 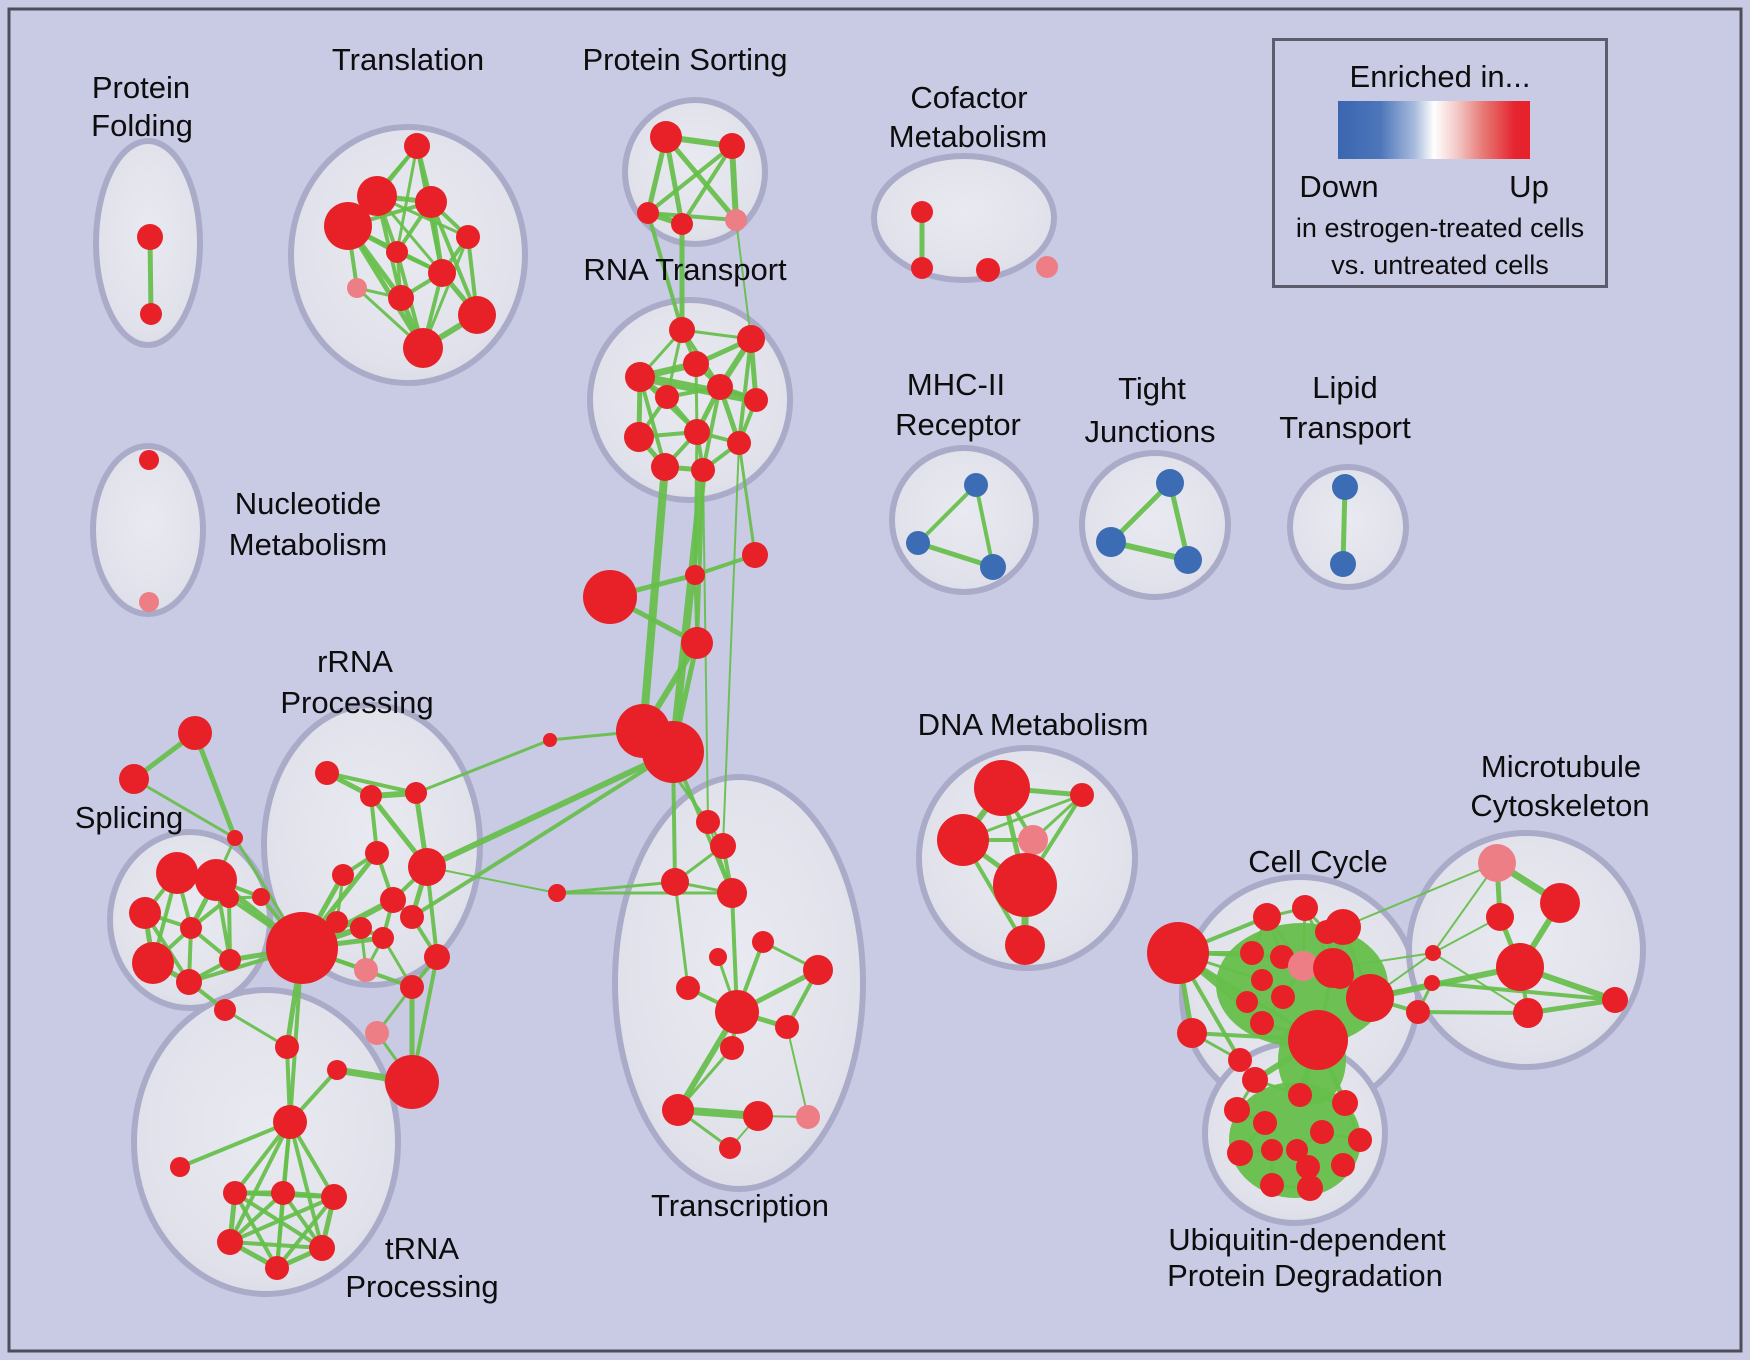 What do you see at coordinates (1528, 1013) in the screenshot?
I see `node-m4` at bounding box center [1528, 1013].